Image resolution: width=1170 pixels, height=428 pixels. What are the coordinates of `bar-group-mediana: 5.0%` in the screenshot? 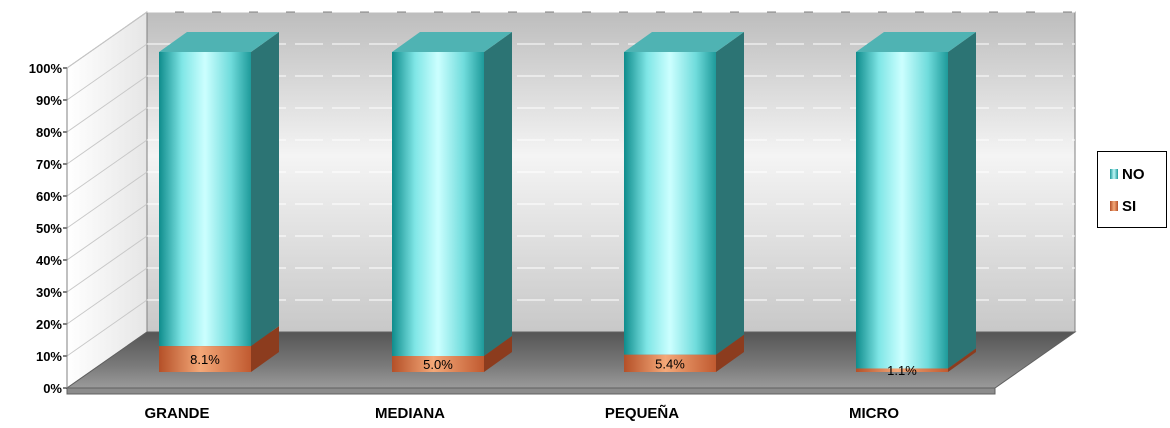 It's located at (452, 202).